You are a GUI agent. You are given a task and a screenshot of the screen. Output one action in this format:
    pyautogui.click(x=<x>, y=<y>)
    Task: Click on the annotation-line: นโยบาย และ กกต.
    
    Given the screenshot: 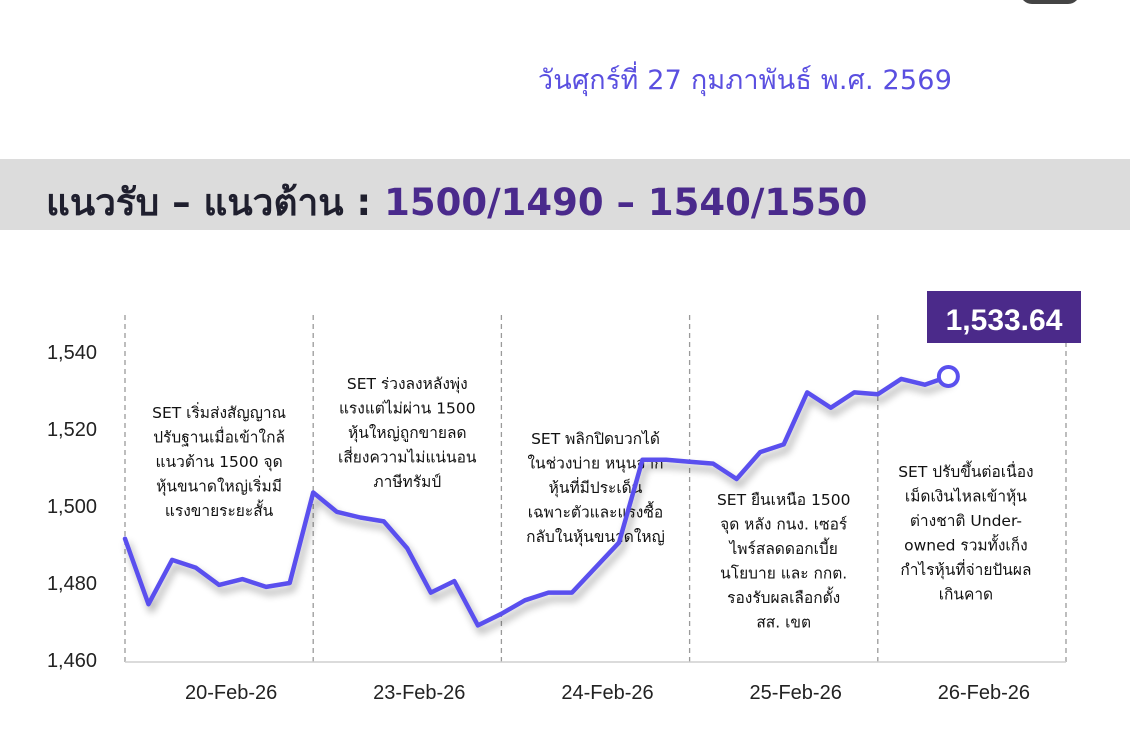 What is the action you would take?
    pyautogui.click(x=783, y=574)
    